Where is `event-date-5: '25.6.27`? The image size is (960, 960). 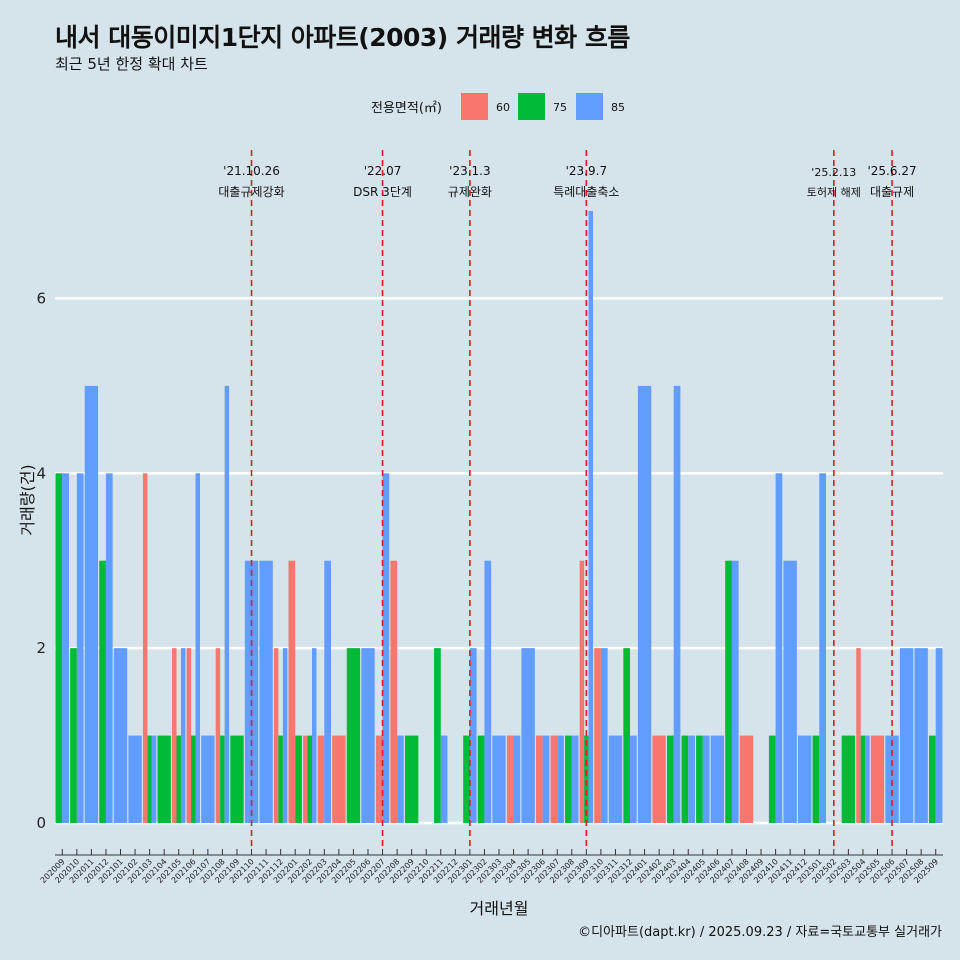
event-date-5: '25.6.27 is located at coordinates (891, 171).